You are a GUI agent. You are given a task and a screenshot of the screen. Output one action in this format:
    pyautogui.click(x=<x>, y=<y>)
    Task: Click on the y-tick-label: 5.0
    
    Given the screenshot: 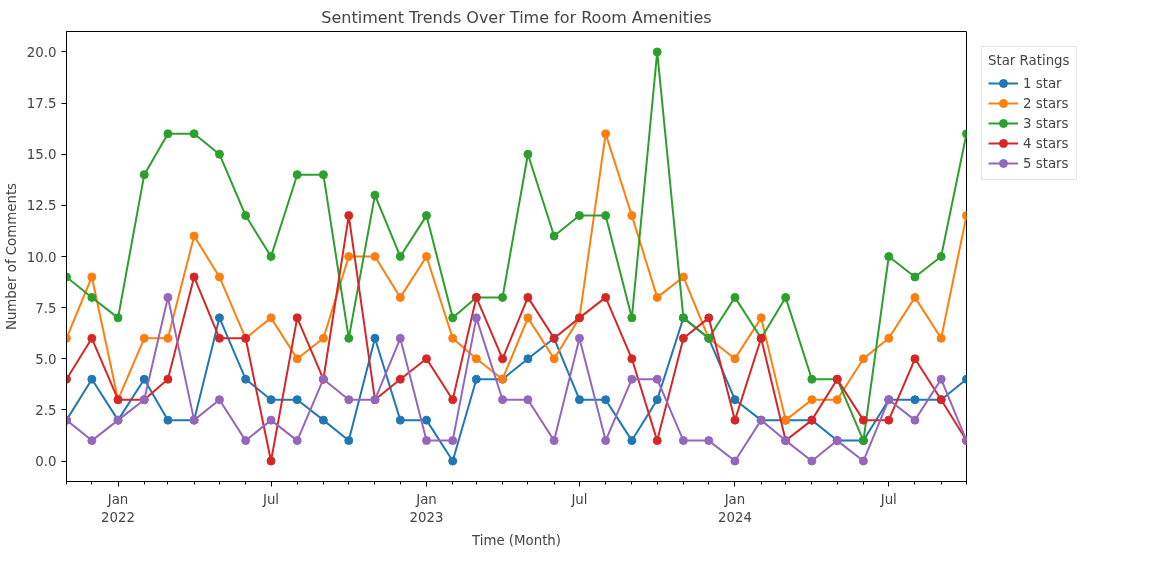 What is the action you would take?
    pyautogui.click(x=46, y=359)
    